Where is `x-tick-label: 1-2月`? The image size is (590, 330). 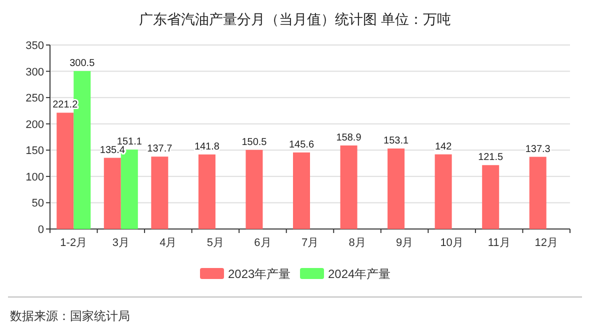 x-tick-label: 1-2月 is located at coordinates (74, 243).